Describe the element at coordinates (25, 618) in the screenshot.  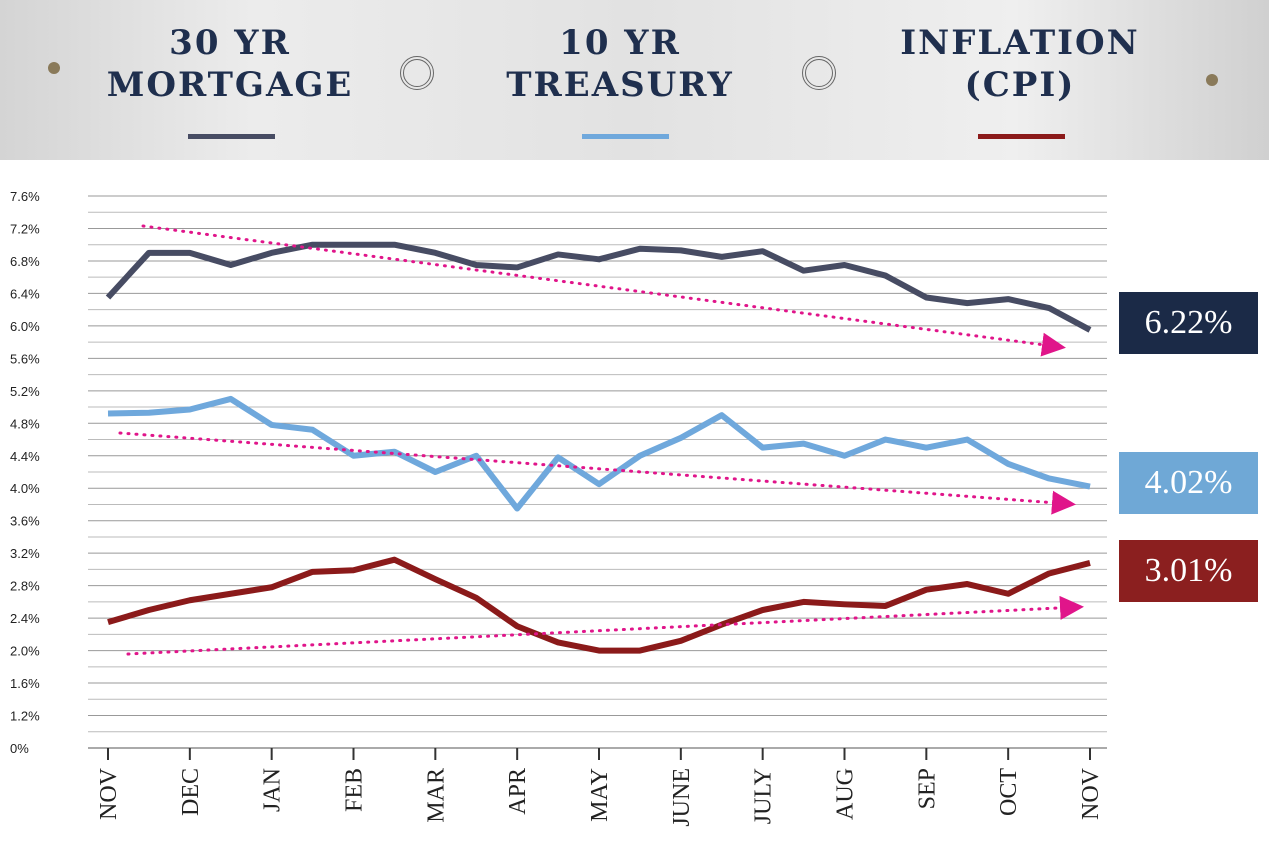
I see `y-tick-label: 2.4%` at that location.